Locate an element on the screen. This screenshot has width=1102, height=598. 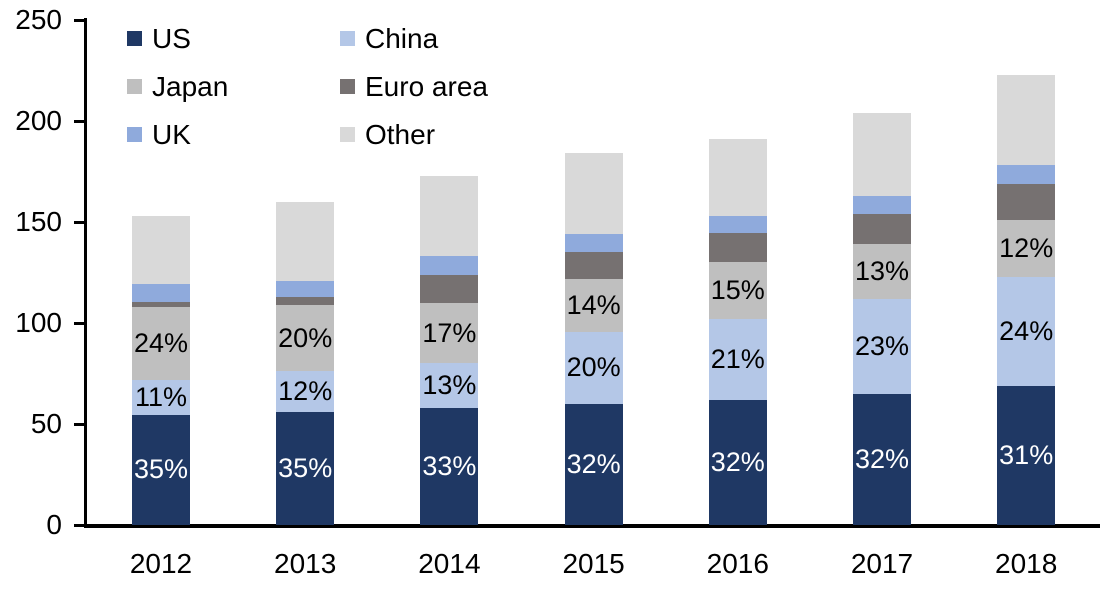
segment-value-label: 23% is located at coordinates (882, 345).